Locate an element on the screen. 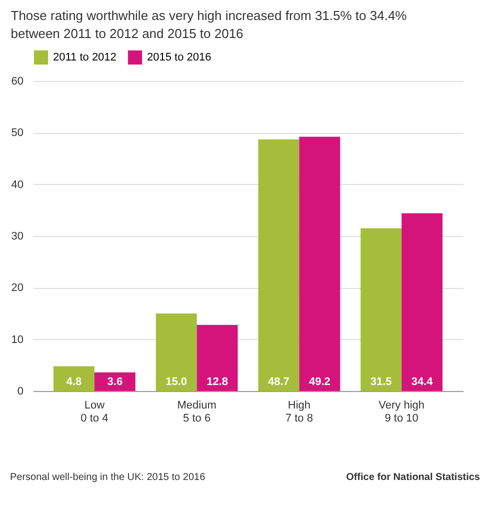  data-label: 34.4 is located at coordinates (422, 382).